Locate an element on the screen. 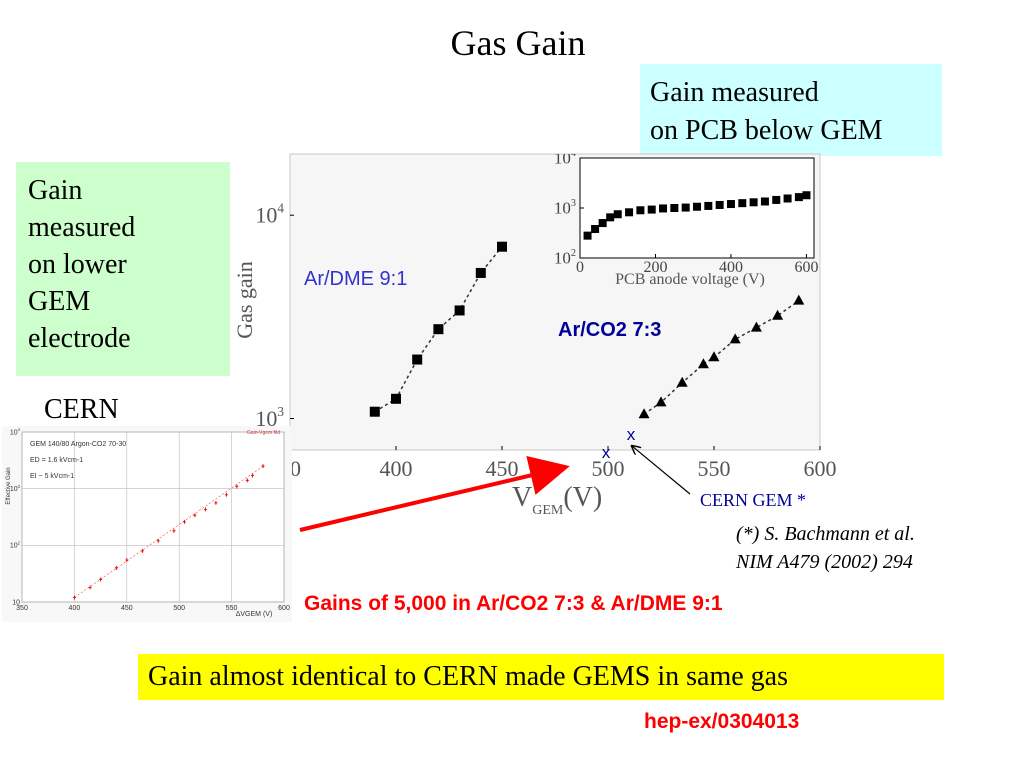 Image resolution: width=1024 pixels, height=768 pixels. inset-y-tick-label: 10³ is located at coordinates (565, 208).